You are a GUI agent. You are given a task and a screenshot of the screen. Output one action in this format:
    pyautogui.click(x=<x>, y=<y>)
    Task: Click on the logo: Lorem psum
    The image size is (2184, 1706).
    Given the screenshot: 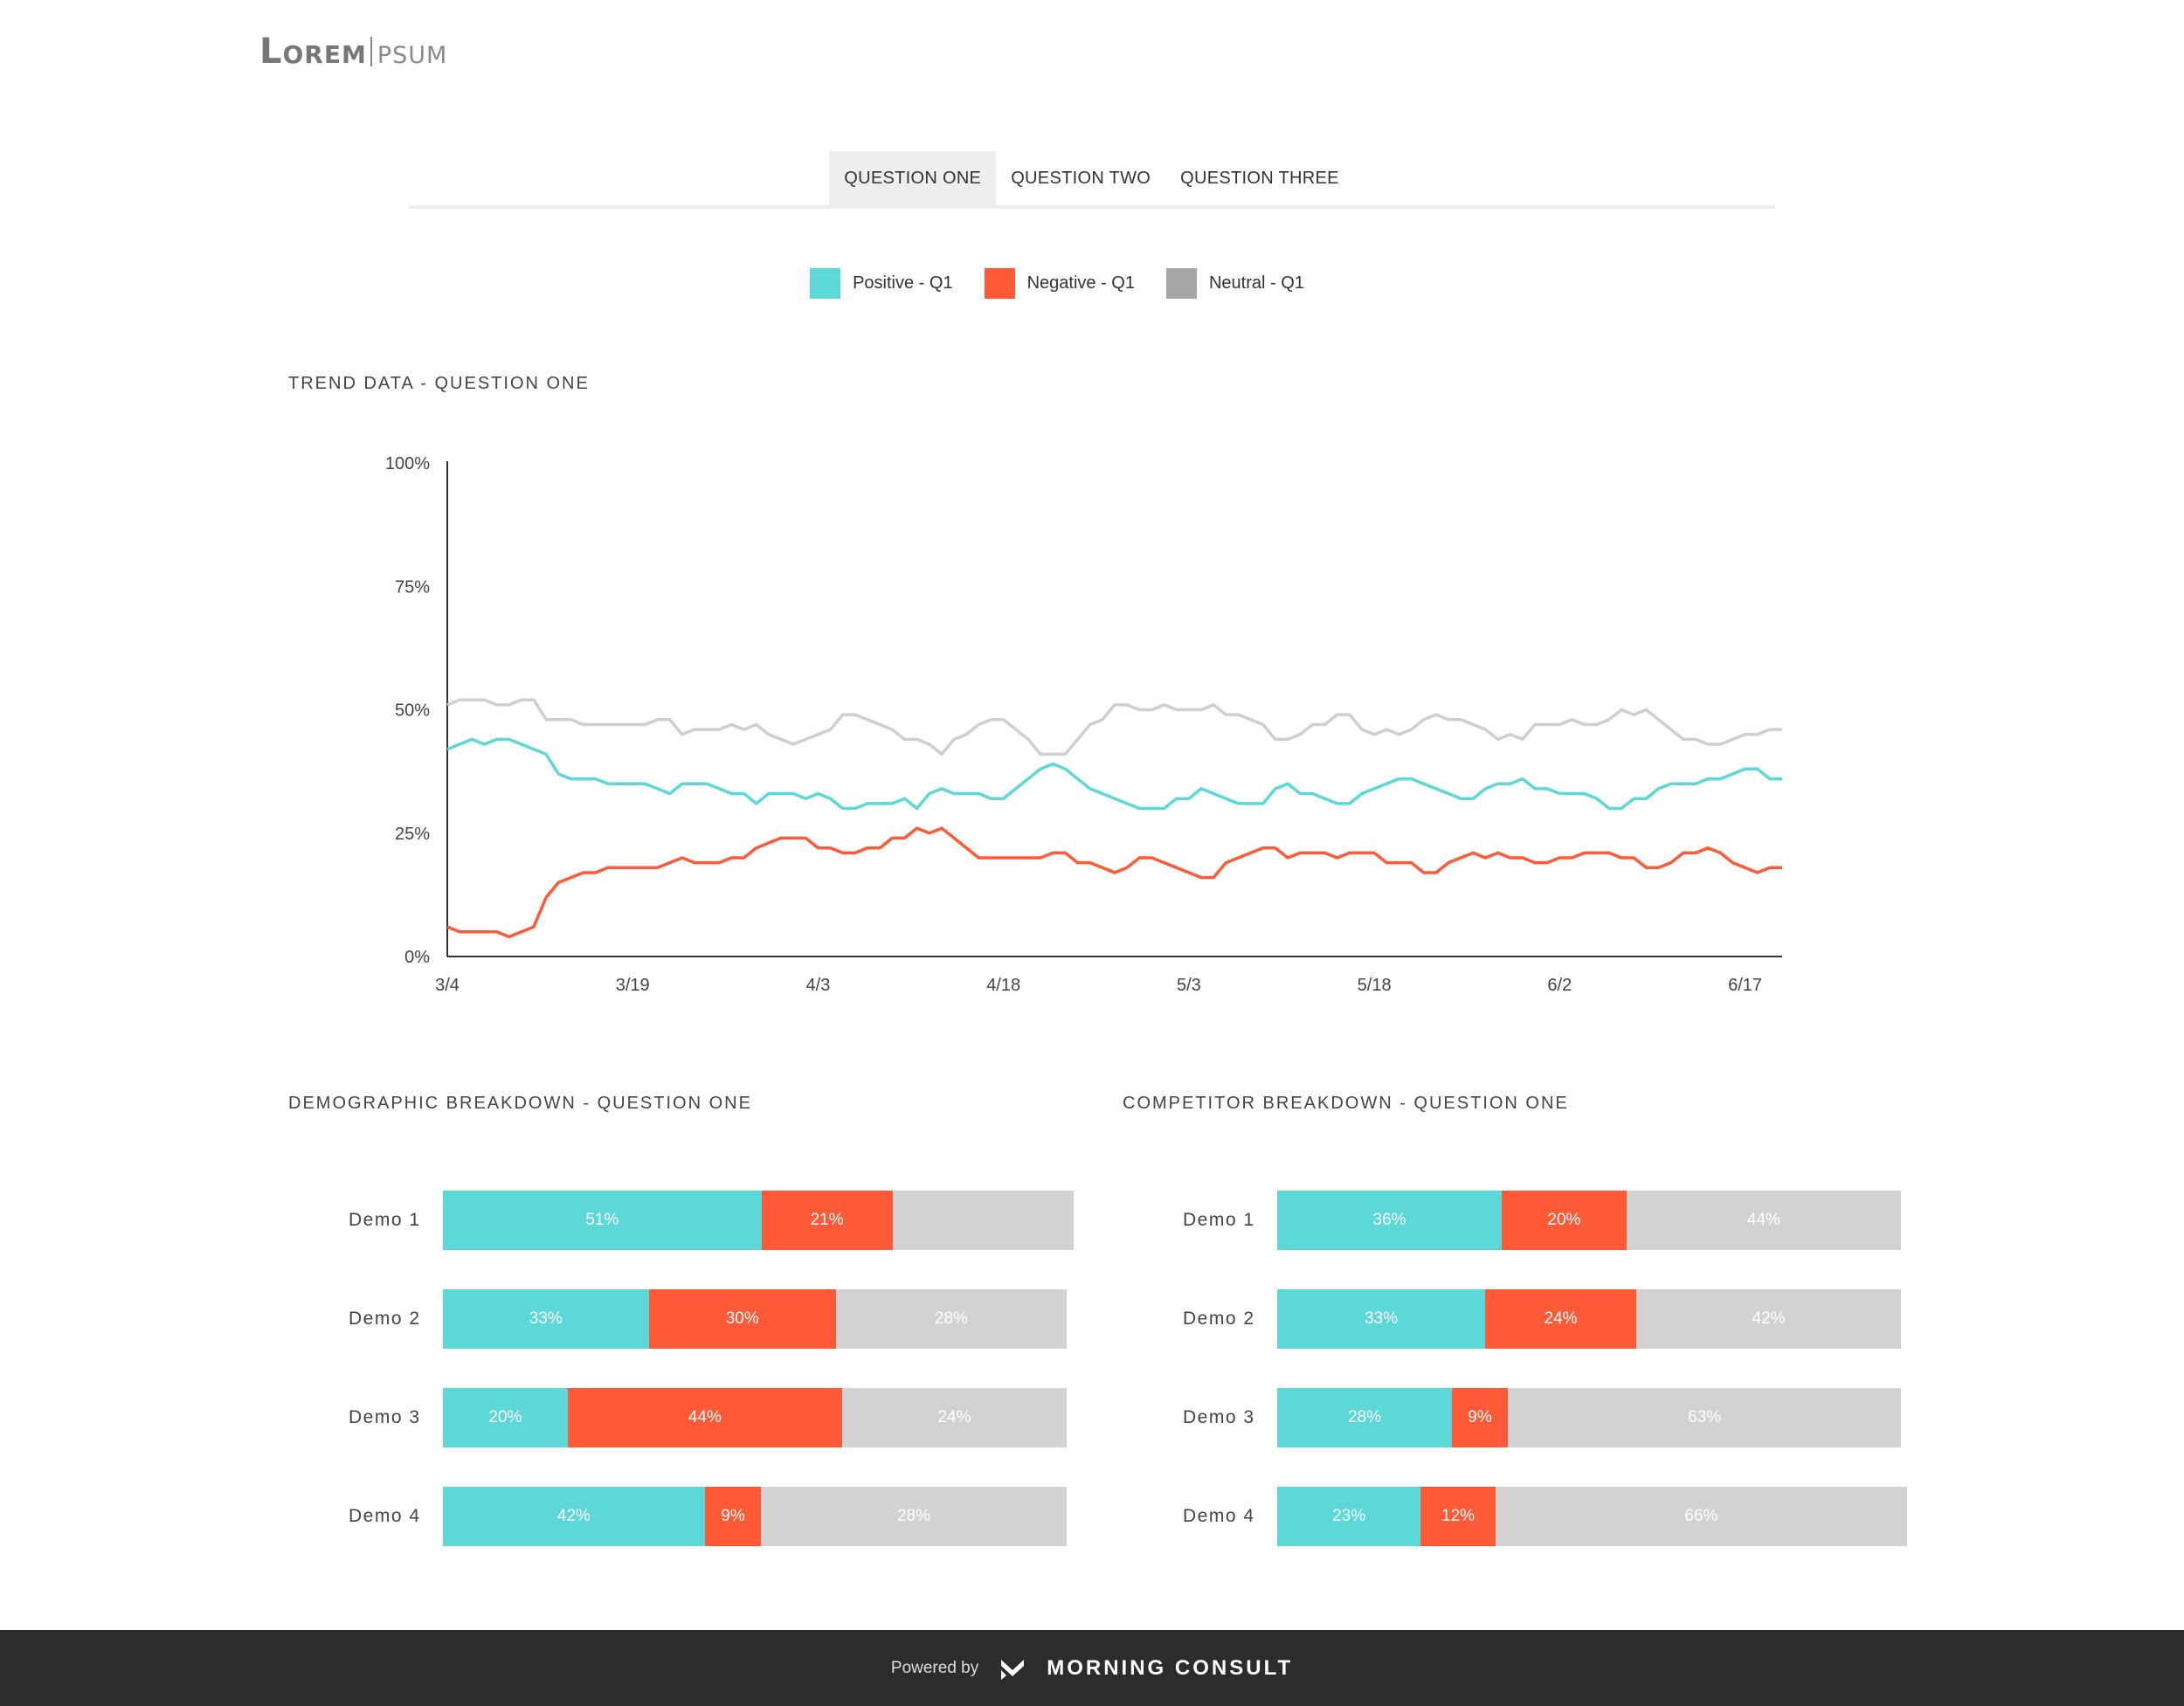 What is the action you would take?
    pyautogui.click(x=353, y=51)
    